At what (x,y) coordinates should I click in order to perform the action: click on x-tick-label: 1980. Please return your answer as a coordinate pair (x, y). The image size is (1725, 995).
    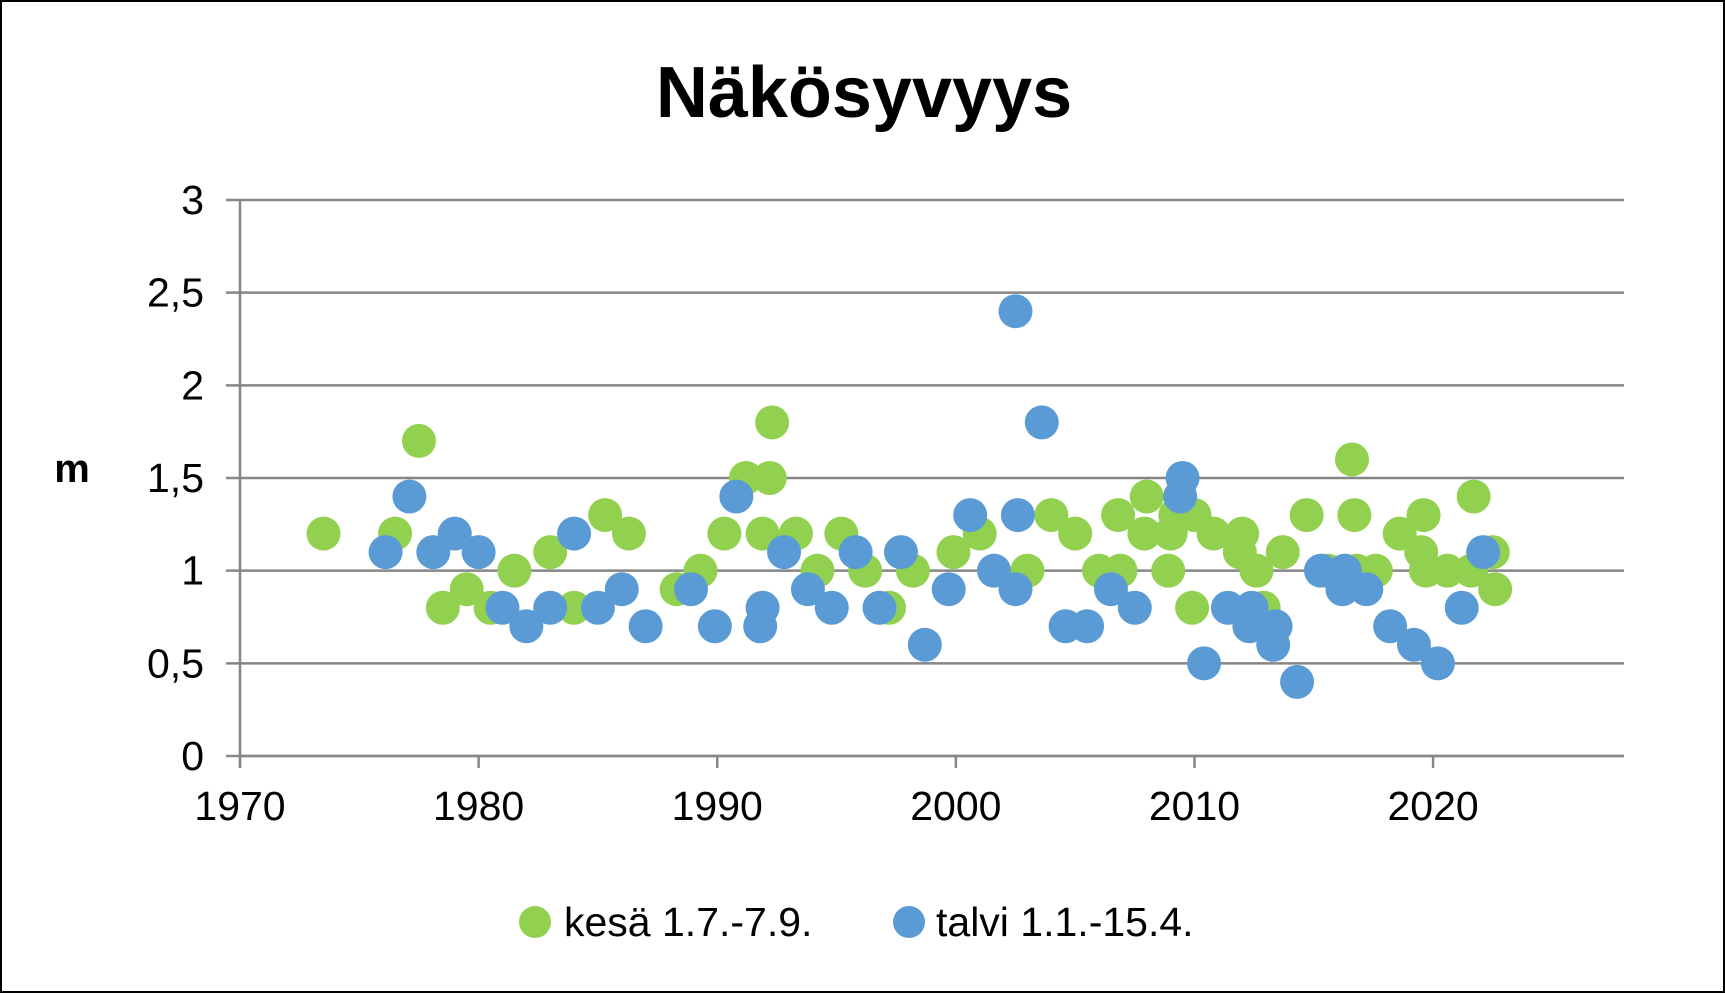
    Looking at the image, I should click on (478, 806).